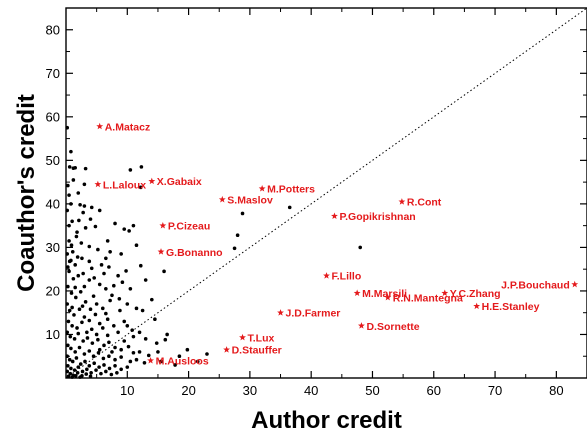 This screenshot has width=587, height=436. I want to click on point-label: R.Cont, so click(424, 203).